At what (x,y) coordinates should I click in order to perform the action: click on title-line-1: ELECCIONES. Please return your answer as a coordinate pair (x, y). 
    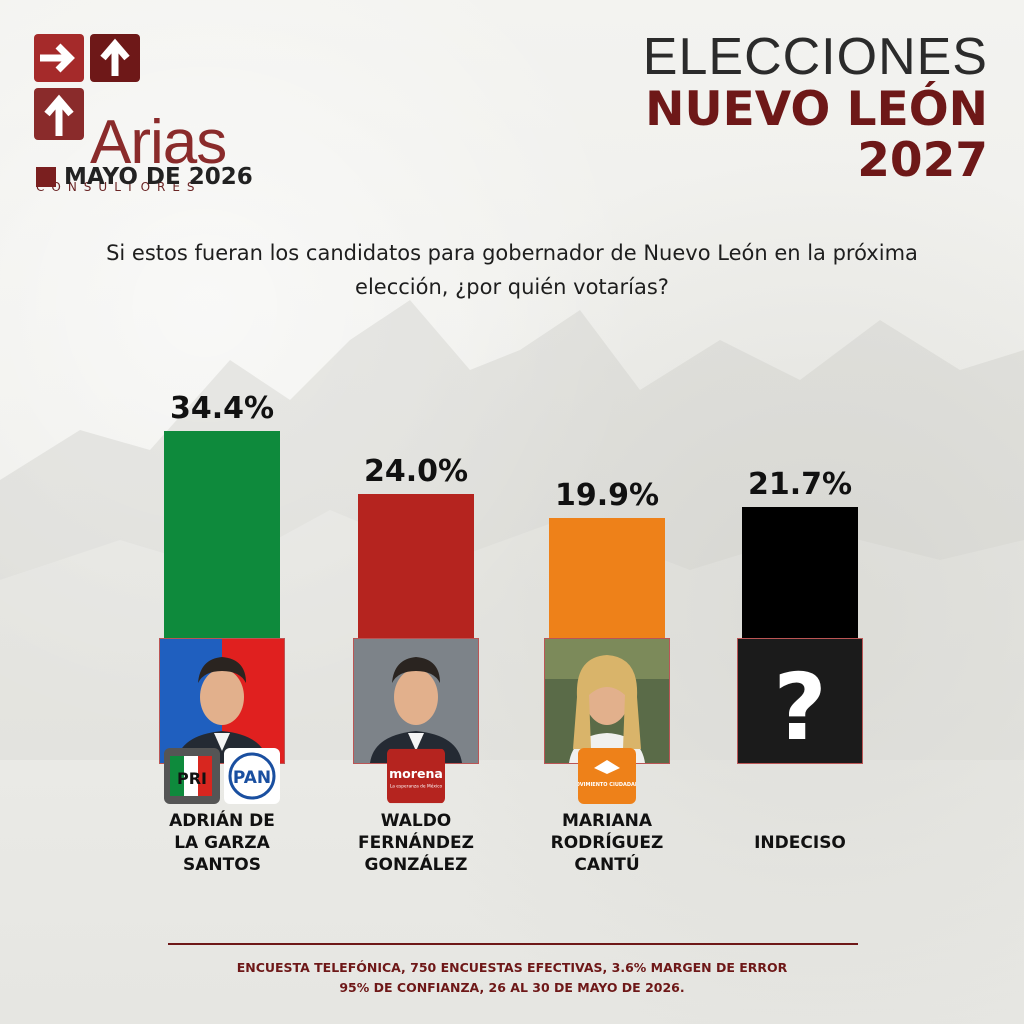
    Looking at the image, I should click on (815, 57).